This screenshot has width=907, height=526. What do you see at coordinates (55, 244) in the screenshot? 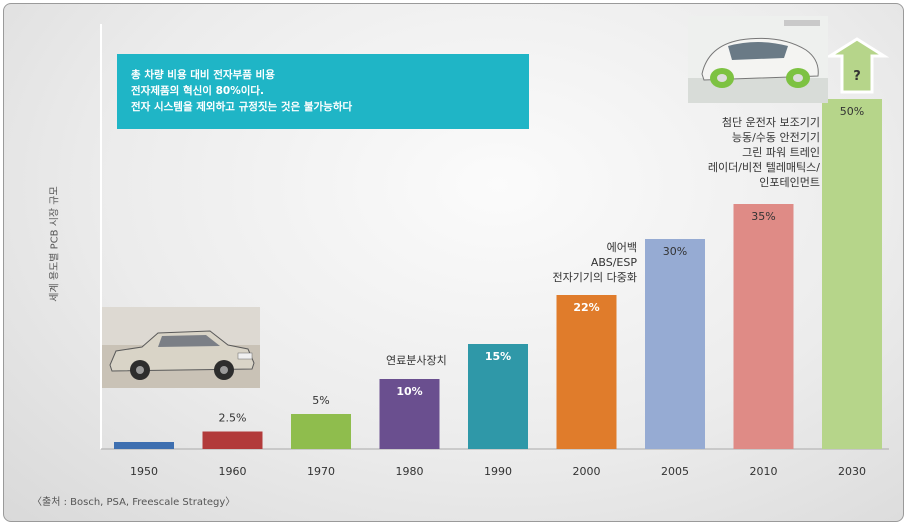
I see `y-axis-label: 세계 용도별 PCB 시장 규모` at bounding box center [55, 244].